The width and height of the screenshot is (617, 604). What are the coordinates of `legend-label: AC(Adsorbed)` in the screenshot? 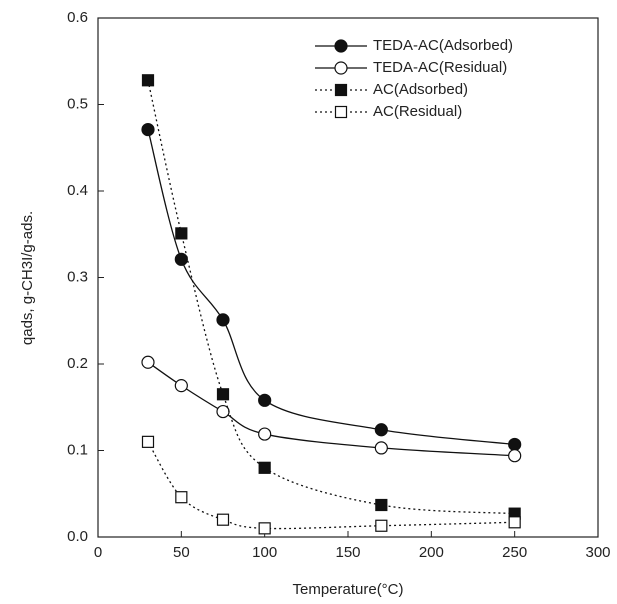 It's located at (420, 89).